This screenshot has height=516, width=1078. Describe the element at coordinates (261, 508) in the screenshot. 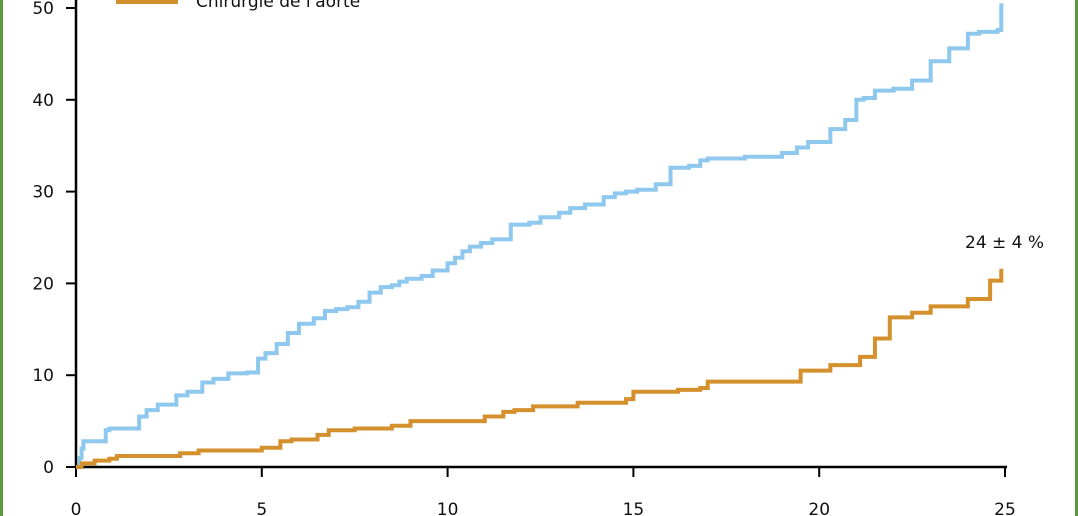

I see `x-tick-label: 5` at that location.